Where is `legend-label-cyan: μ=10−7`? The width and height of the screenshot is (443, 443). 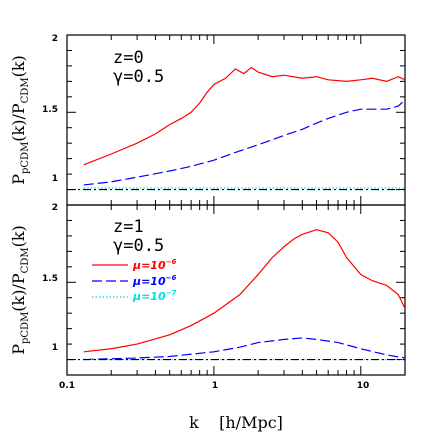
legend-label-cyan: μ=10−7 is located at coordinates (154, 296).